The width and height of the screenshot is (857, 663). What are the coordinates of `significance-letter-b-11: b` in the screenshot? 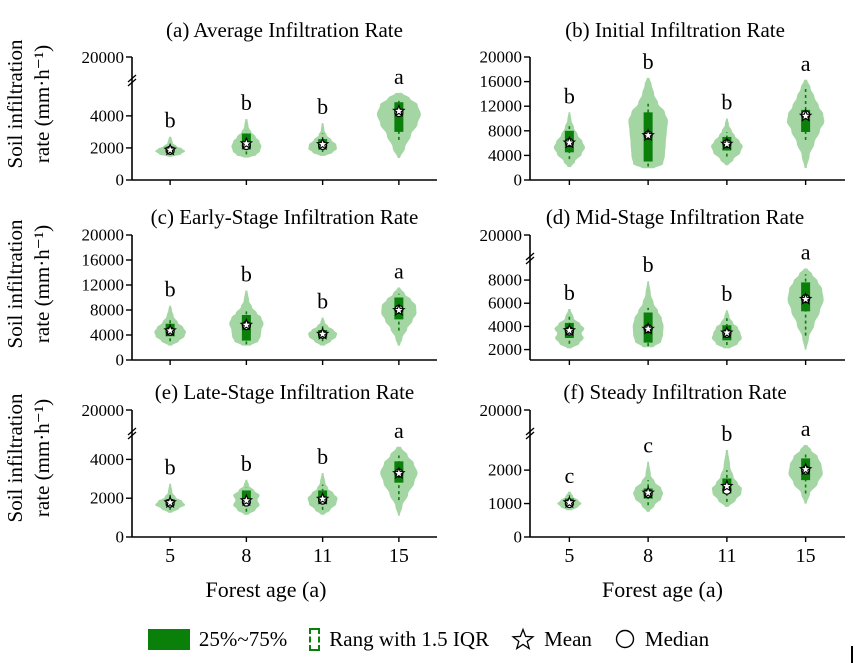 It's located at (726, 102).